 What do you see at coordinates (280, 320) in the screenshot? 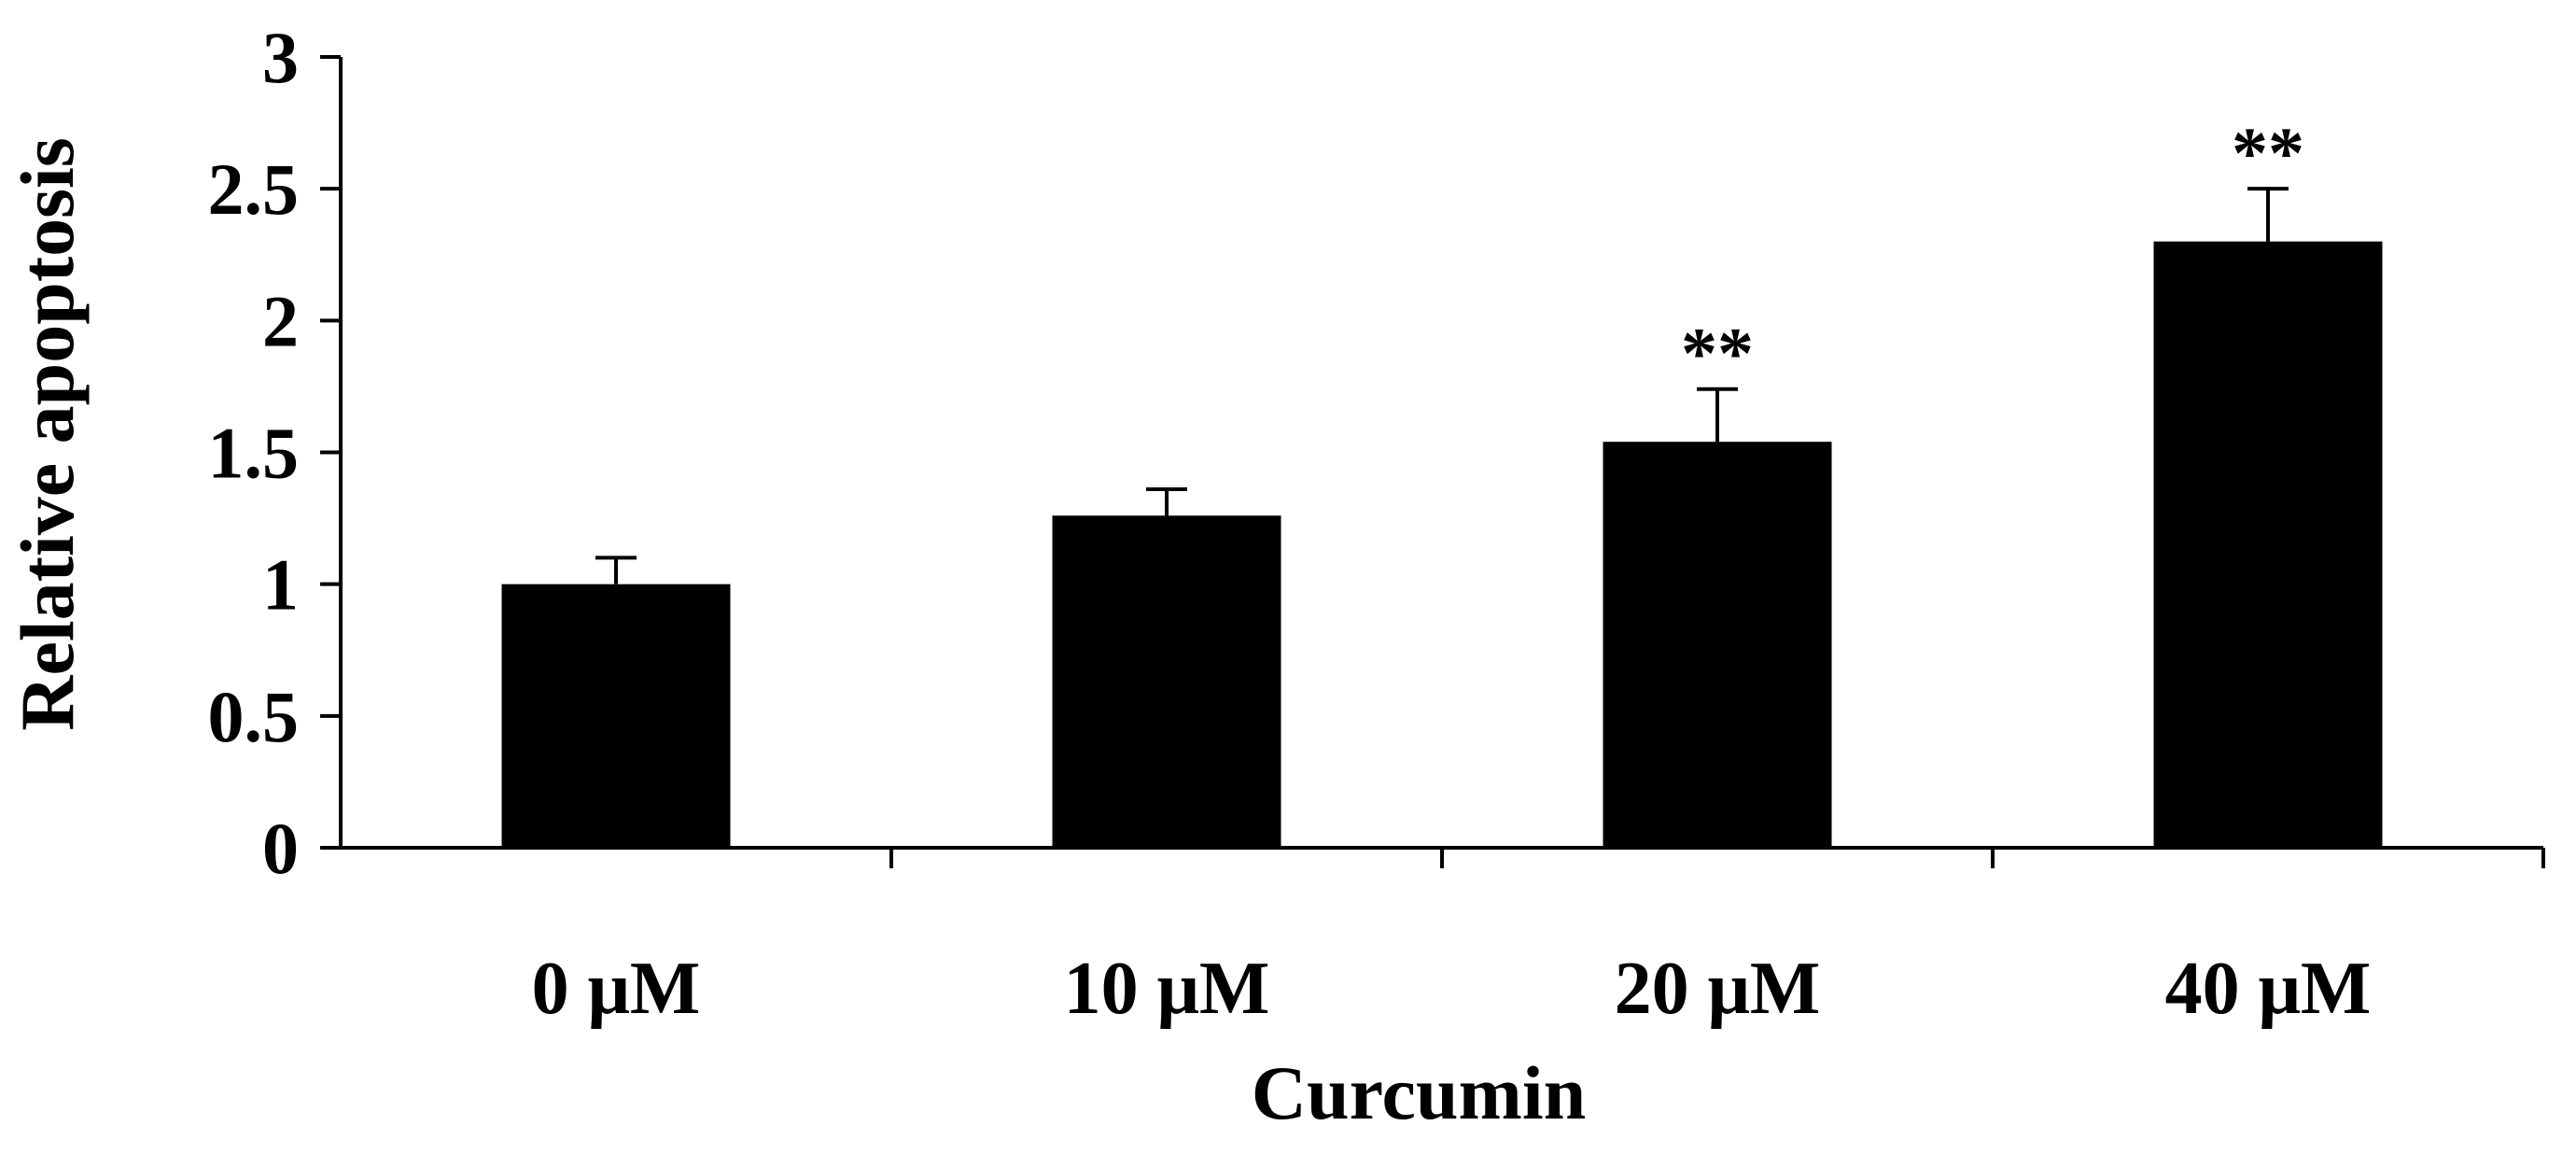
I see `y-tick-label: 2` at bounding box center [280, 320].